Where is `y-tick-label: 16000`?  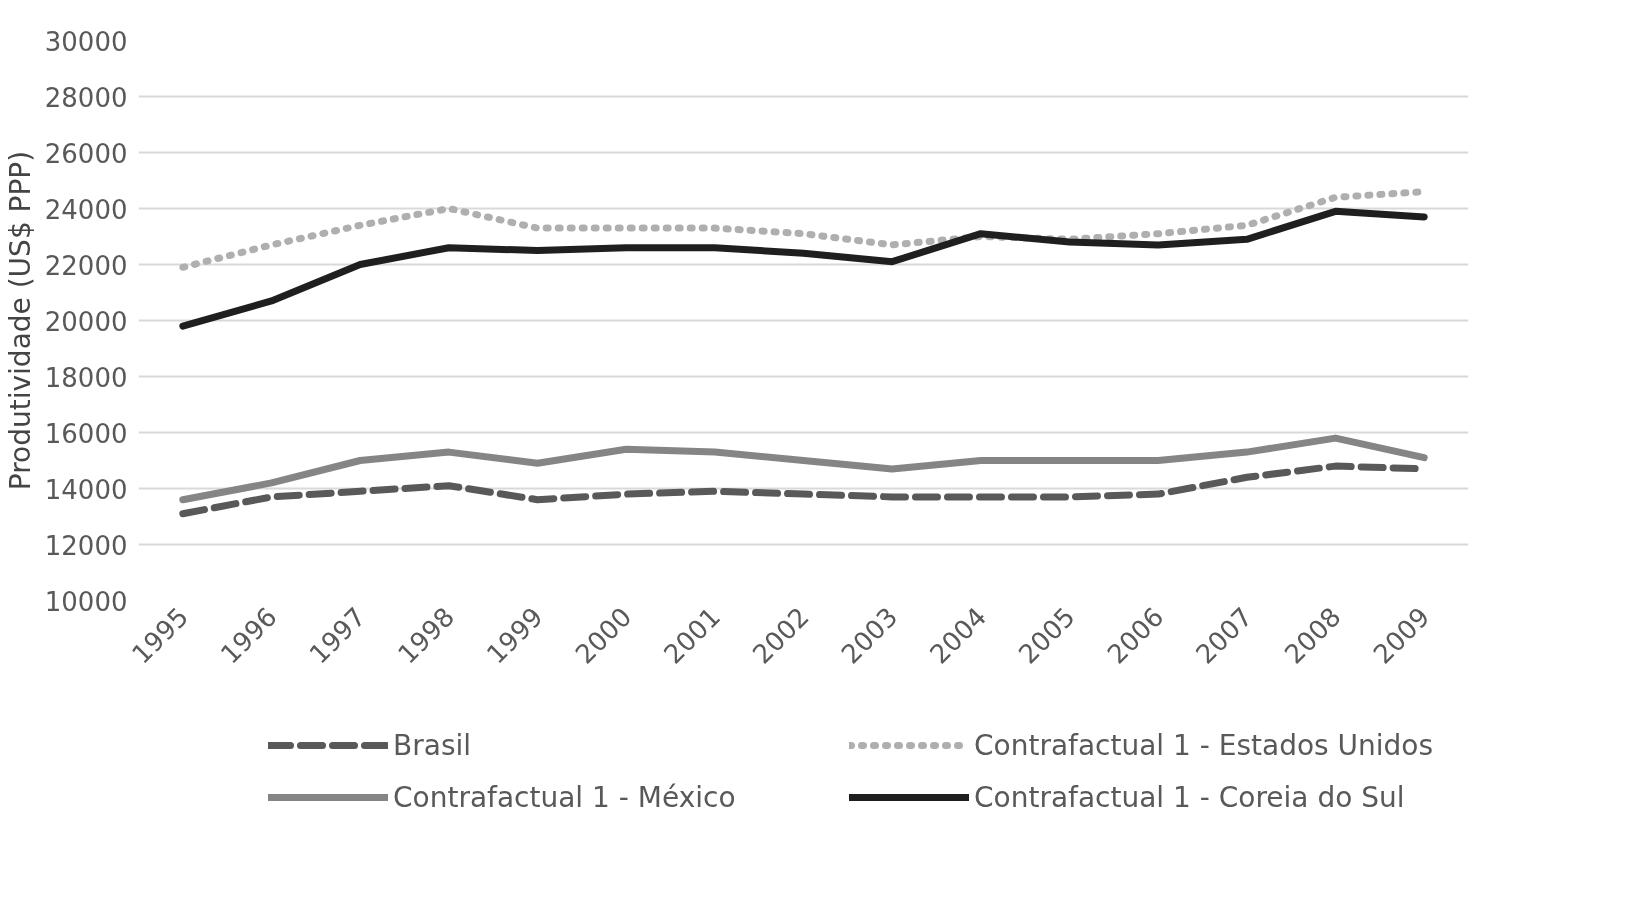 y-tick-label: 16000 is located at coordinates (86, 433).